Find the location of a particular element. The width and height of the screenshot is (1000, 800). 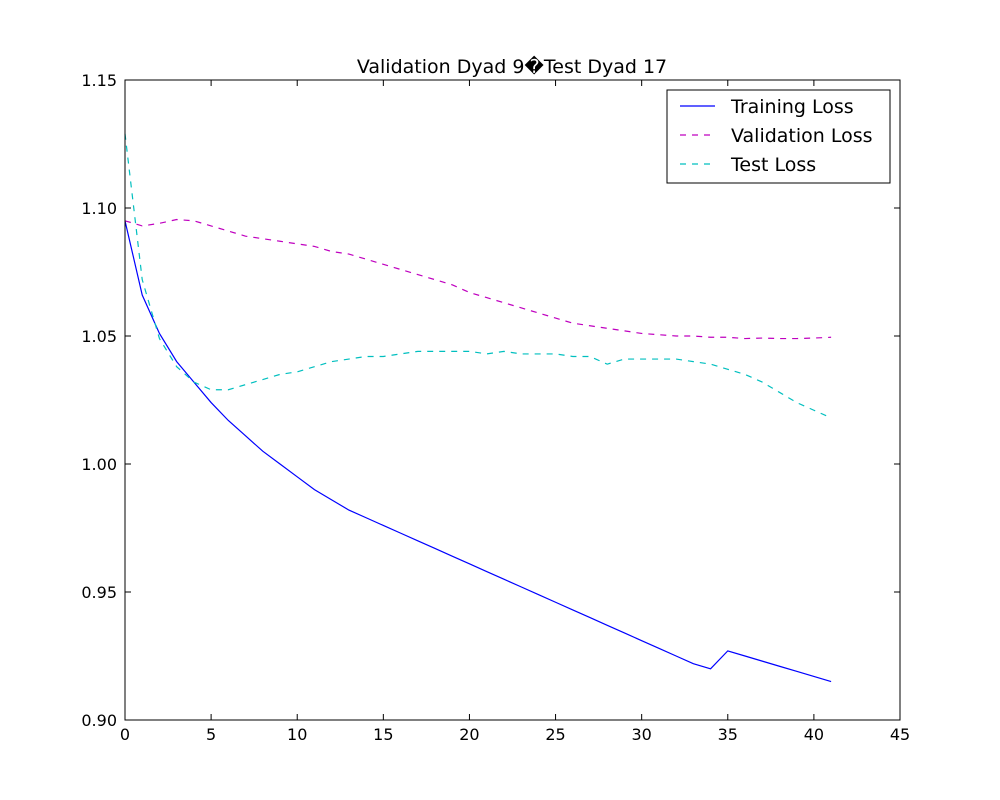

y-tick-label: 1.10 is located at coordinates (99, 208).